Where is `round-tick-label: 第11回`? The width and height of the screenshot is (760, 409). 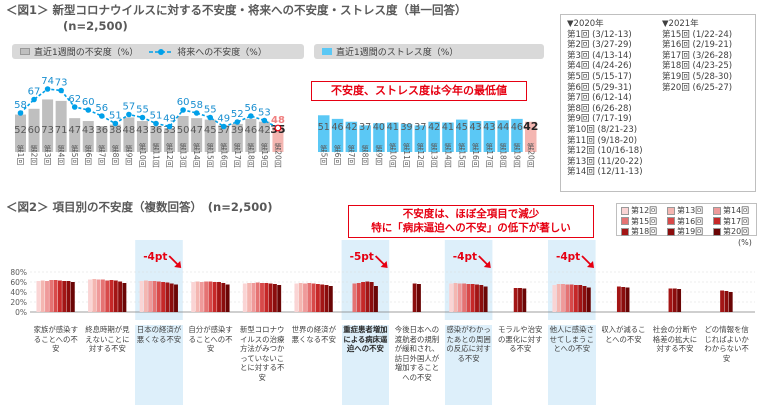
round-tick-label: 第11回 is located at coordinates (406, 154).